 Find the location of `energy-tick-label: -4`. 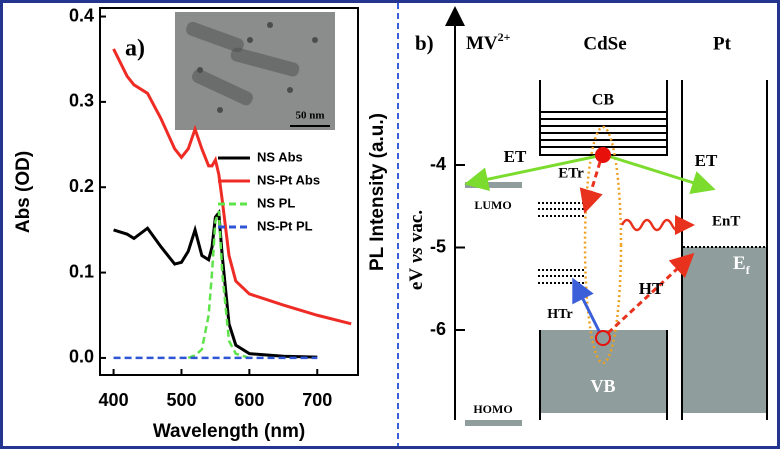

energy-tick-label: -4 is located at coordinates (438, 164).